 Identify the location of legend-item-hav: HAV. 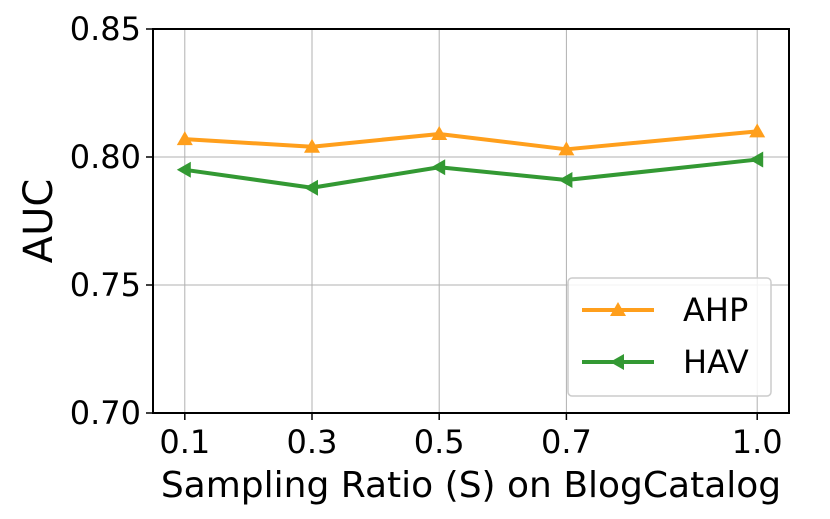
(665, 362).